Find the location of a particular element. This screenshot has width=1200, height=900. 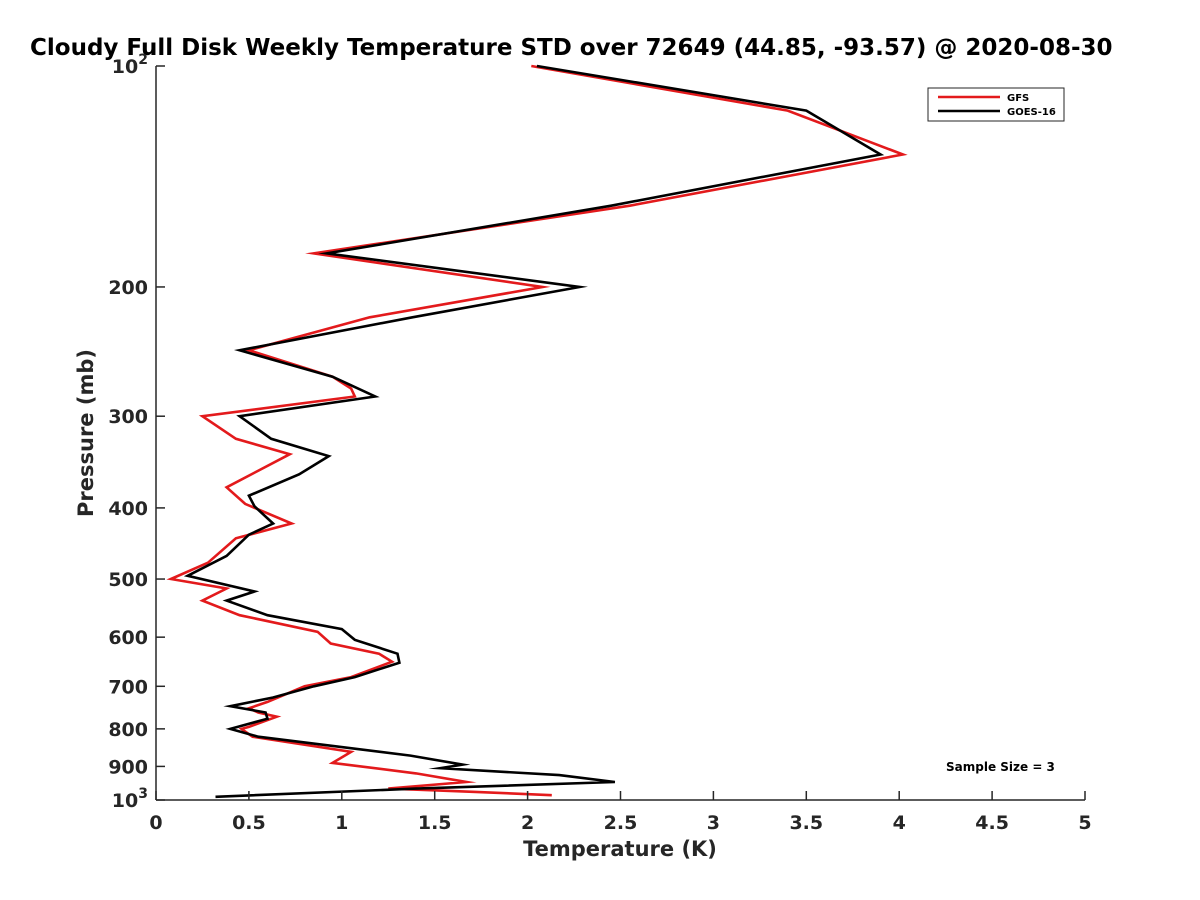

legend-label-goes-16: GOES-16 is located at coordinates (1031, 112).